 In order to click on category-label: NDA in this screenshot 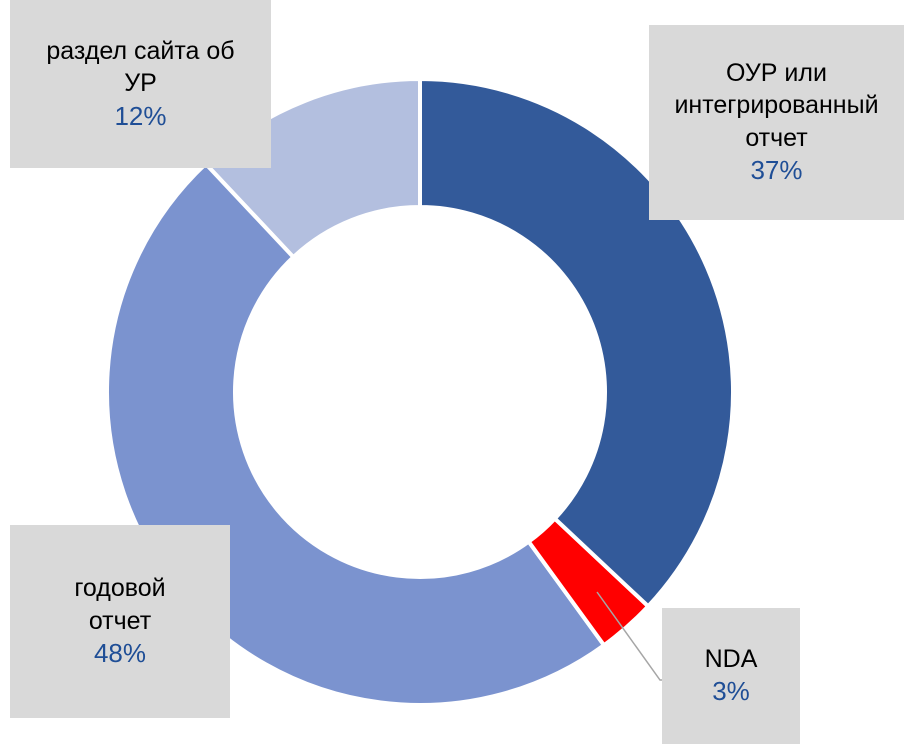, I will do `click(731, 658)`.